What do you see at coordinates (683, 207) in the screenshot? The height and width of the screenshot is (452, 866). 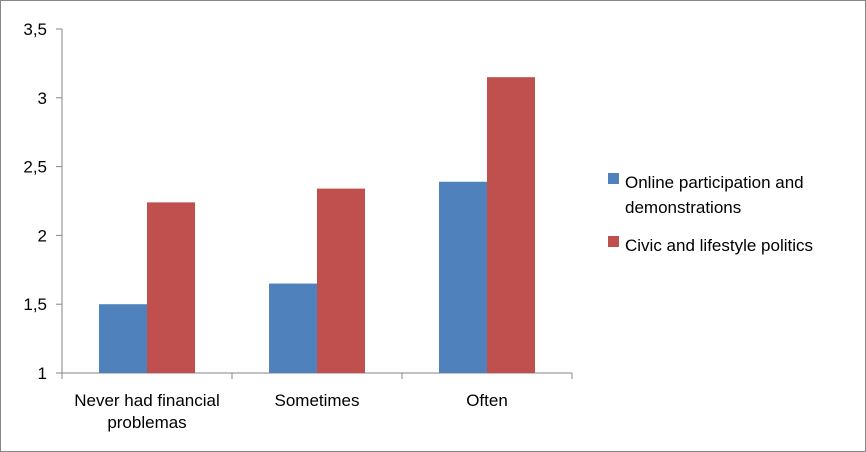 I see `legend-label: demonstrations` at bounding box center [683, 207].